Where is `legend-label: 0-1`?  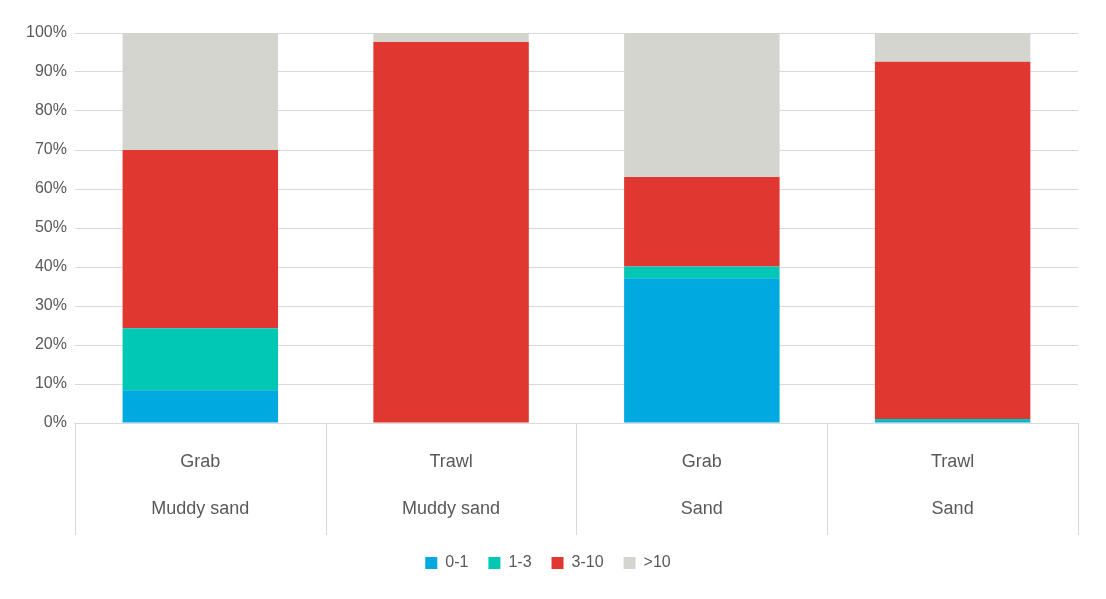
legend-label: 0-1 is located at coordinates (457, 562).